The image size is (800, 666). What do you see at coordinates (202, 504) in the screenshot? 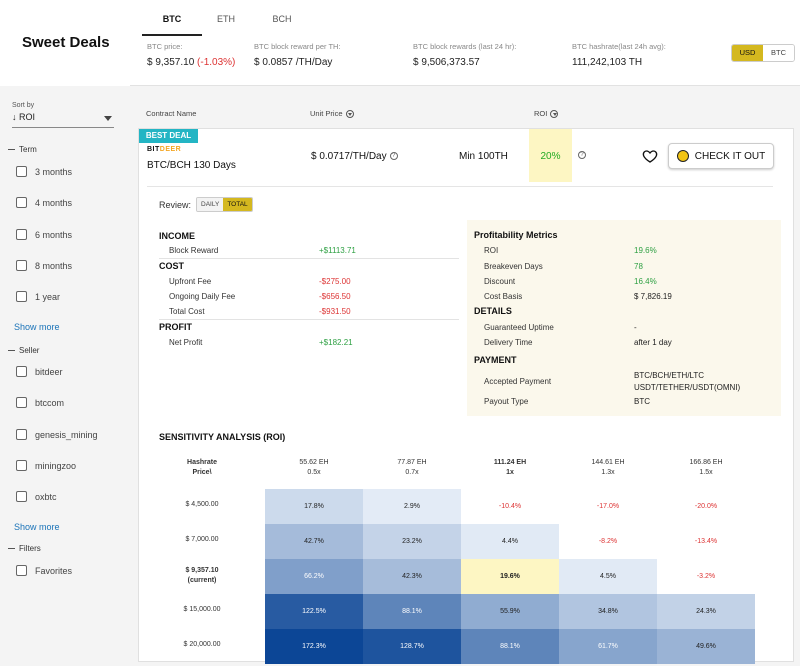
I see `price-row-label: $ 4,500.00` at bounding box center [202, 504].